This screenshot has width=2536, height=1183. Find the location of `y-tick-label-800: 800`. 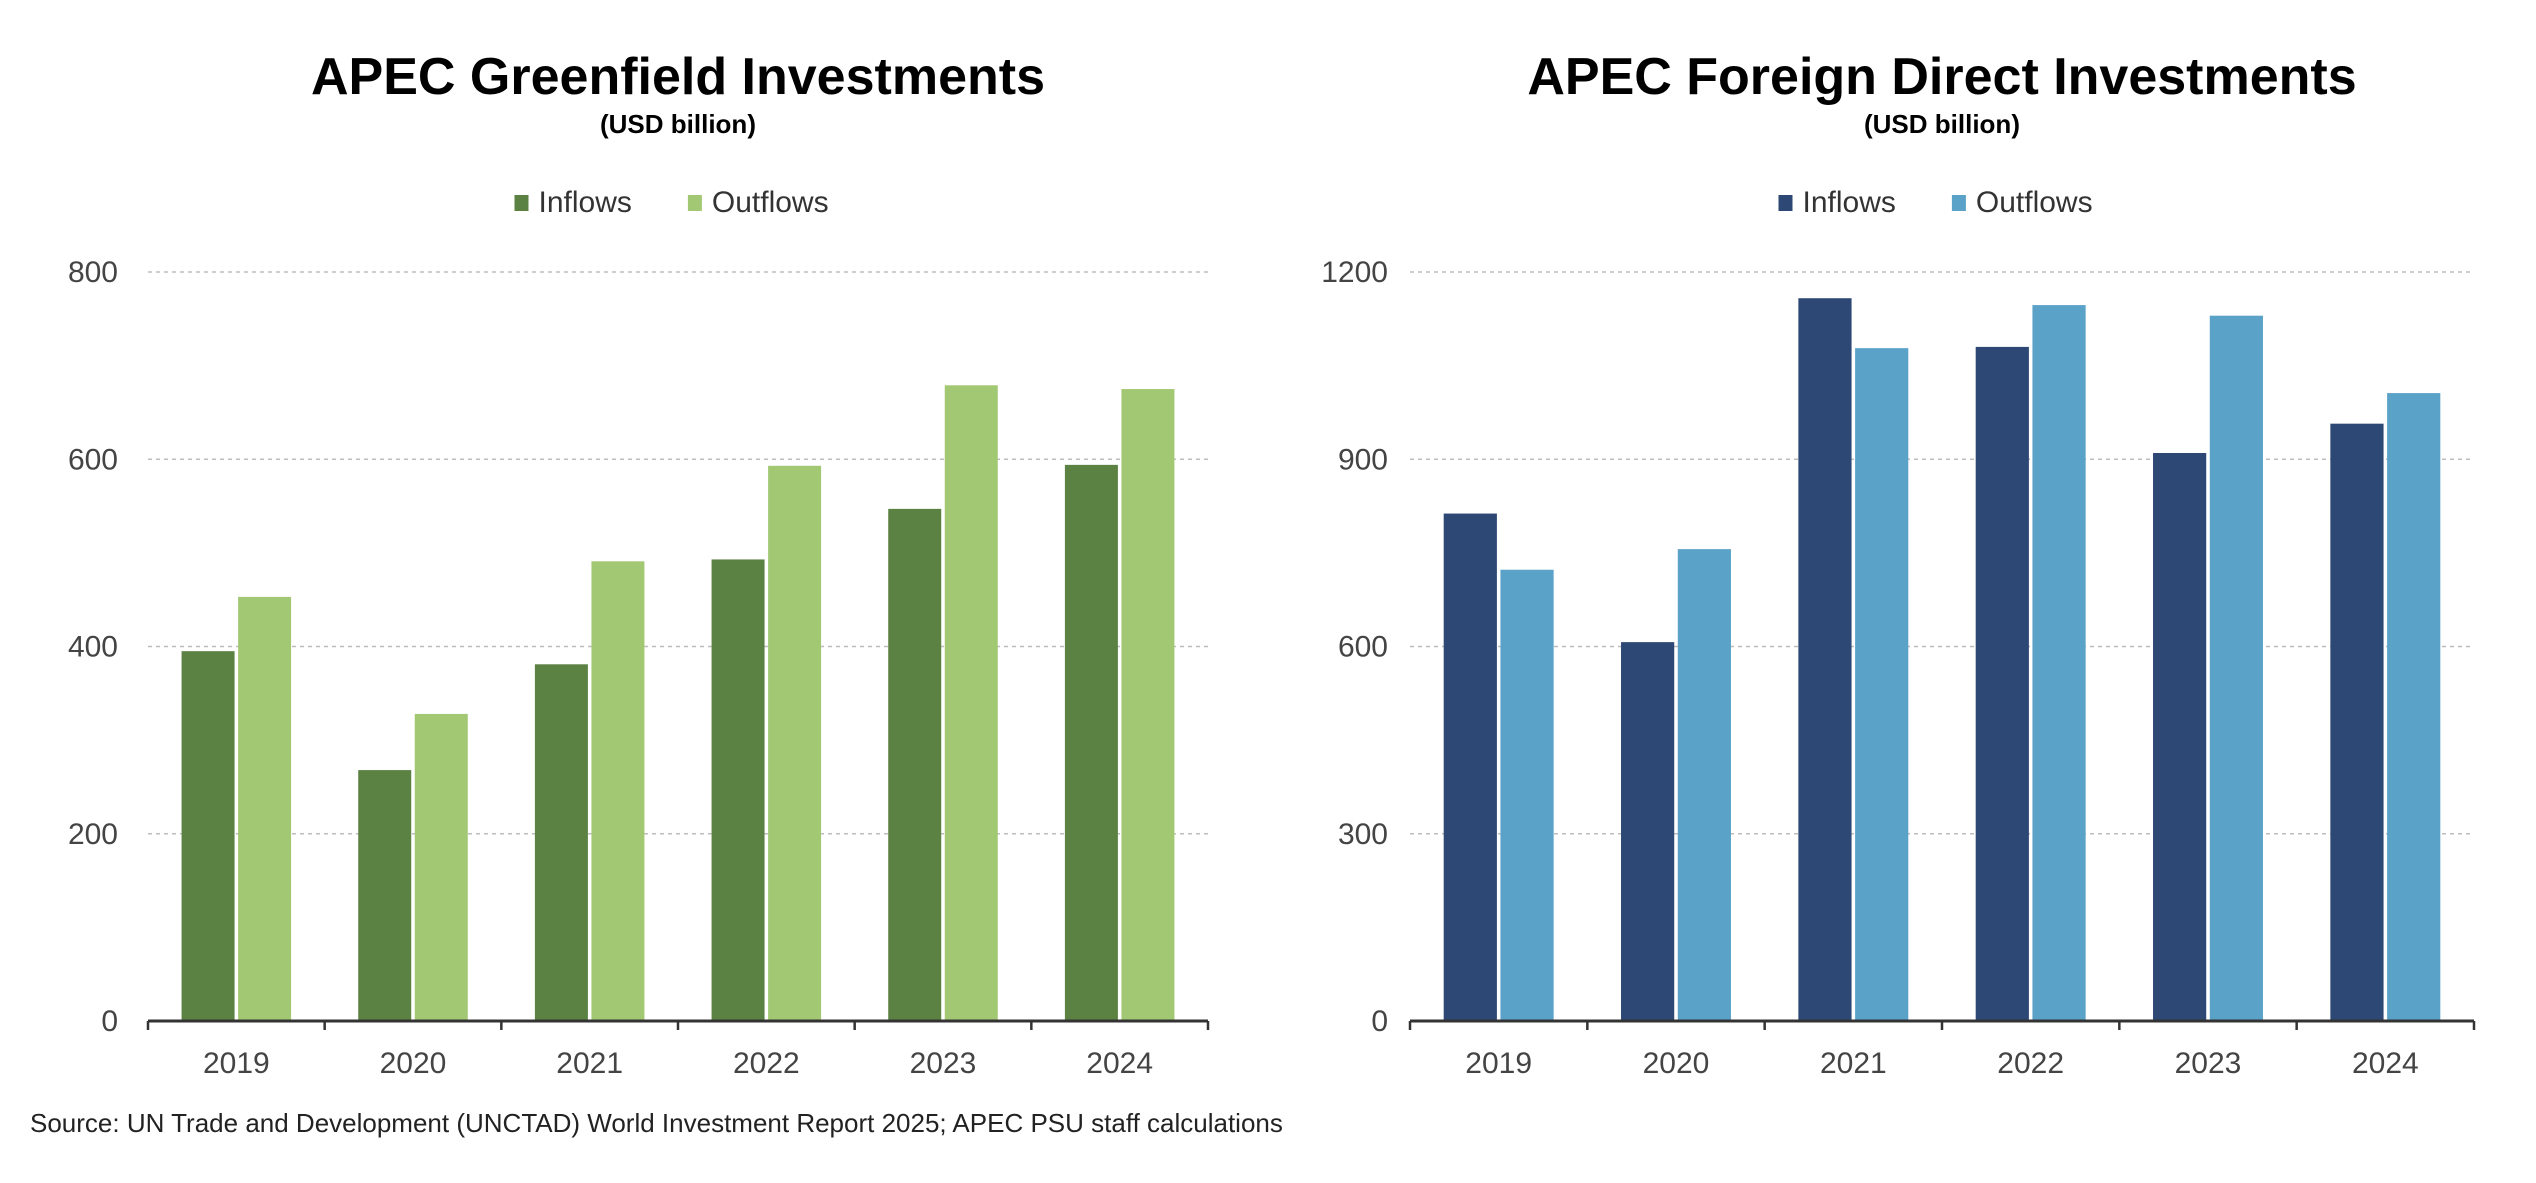

y-tick-label-800: 800 is located at coordinates (93, 272).